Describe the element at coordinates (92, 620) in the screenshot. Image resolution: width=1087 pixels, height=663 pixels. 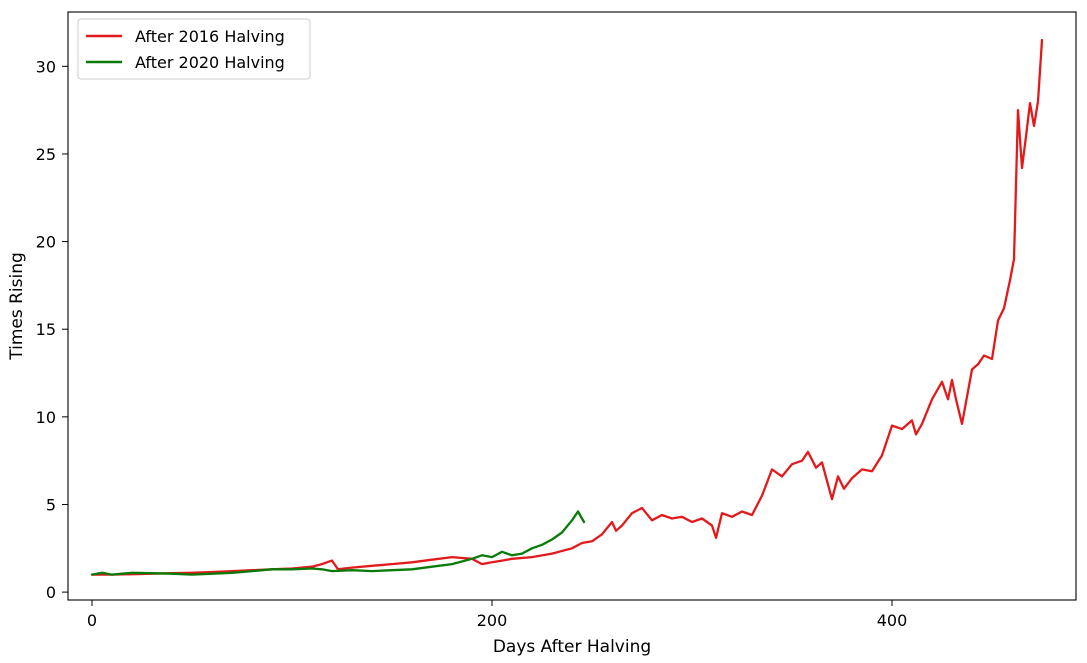
I see `x-tick-label: 0` at that location.